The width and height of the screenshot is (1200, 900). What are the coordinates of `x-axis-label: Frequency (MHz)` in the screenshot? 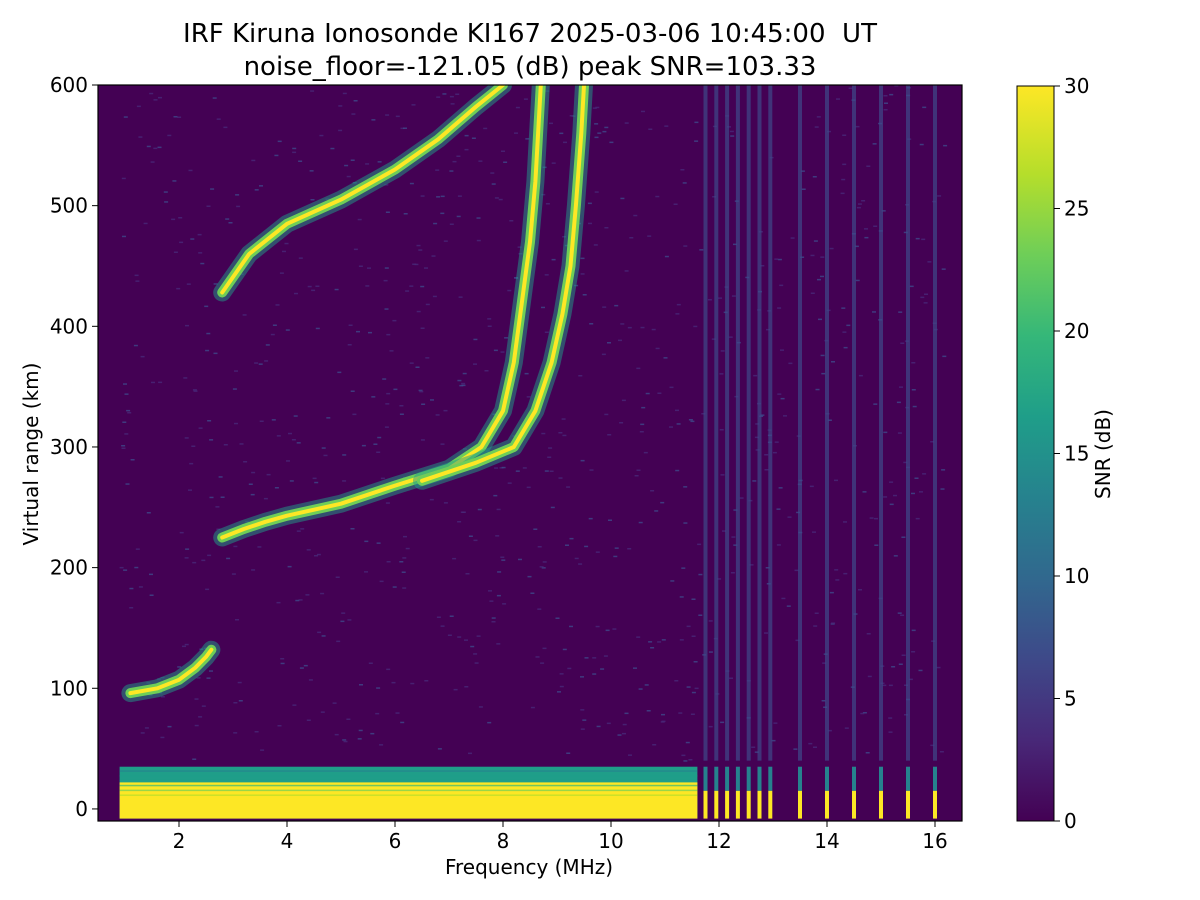 It's located at (529, 867).